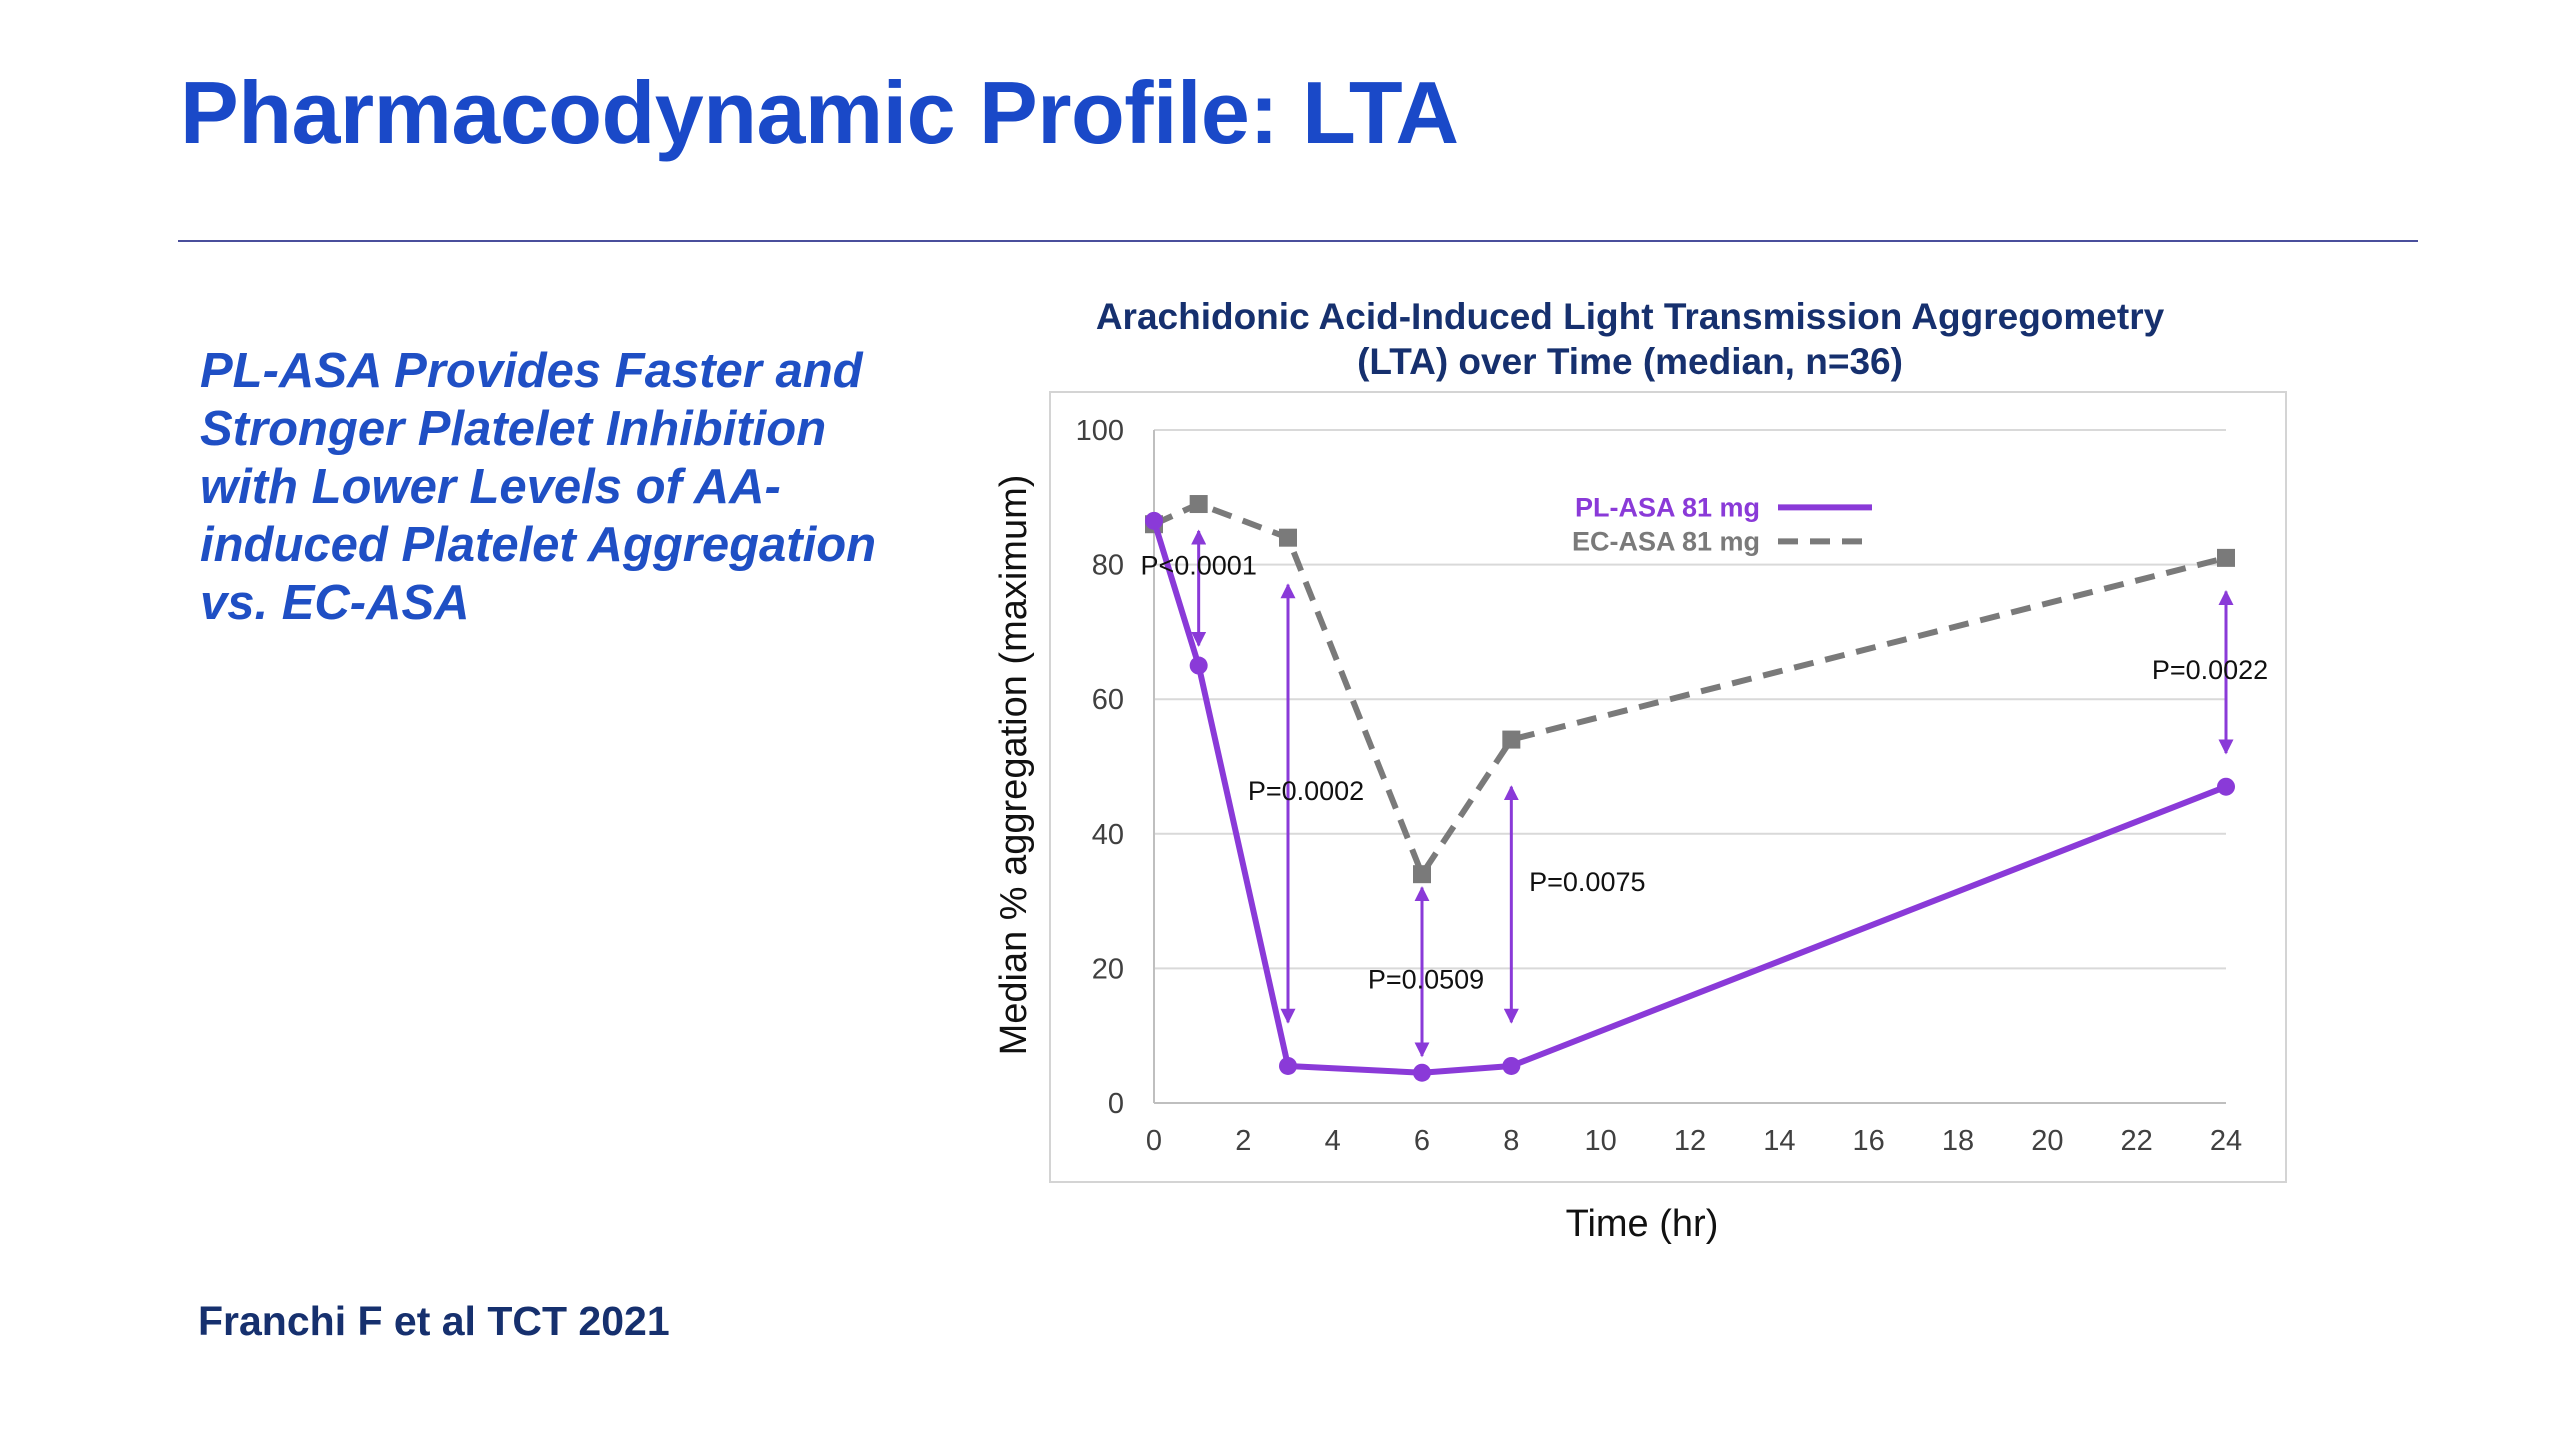  What do you see at coordinates (1422, 1141) in the screenshot?
I see `x-tick-label: 6` at bounding box center [1422, 1141].